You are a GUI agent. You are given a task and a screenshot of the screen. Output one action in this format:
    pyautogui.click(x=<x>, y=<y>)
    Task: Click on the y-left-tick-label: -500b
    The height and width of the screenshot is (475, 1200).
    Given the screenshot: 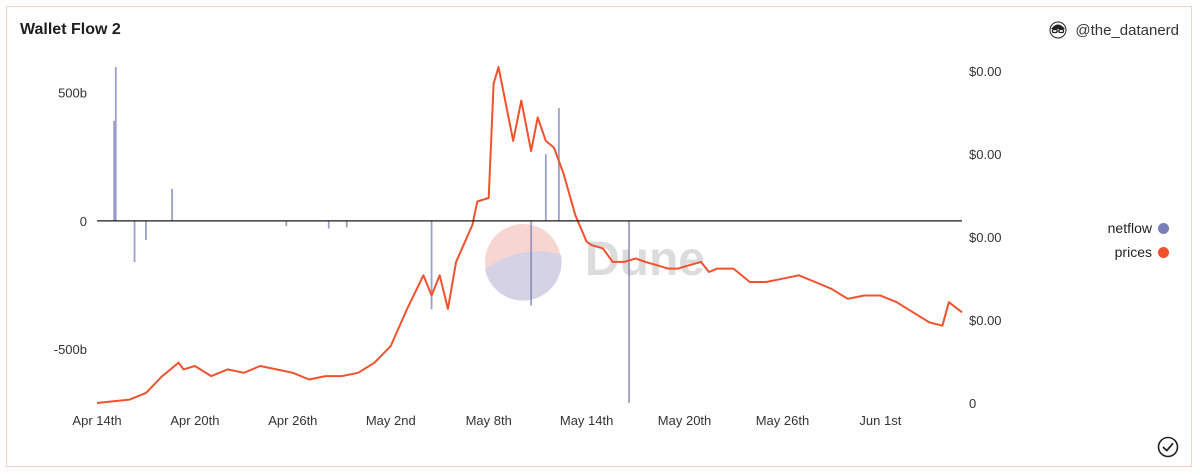 What is the action you would take?
    pyautogui.click(x=70, y=349)
    